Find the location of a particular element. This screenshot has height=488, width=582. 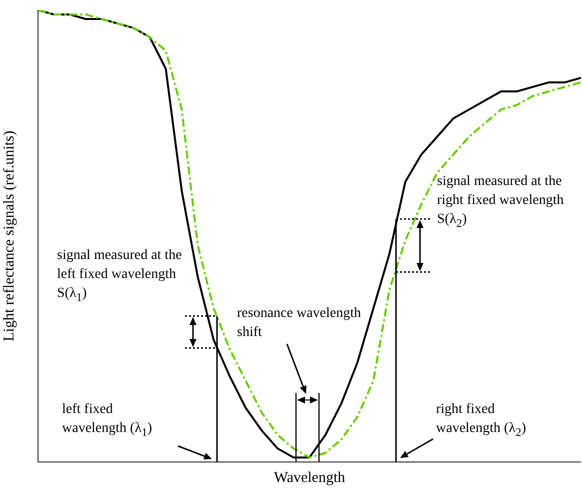

y-axis-title: Light reflectance signals (ref.units) is located at coordinates (9, 236).